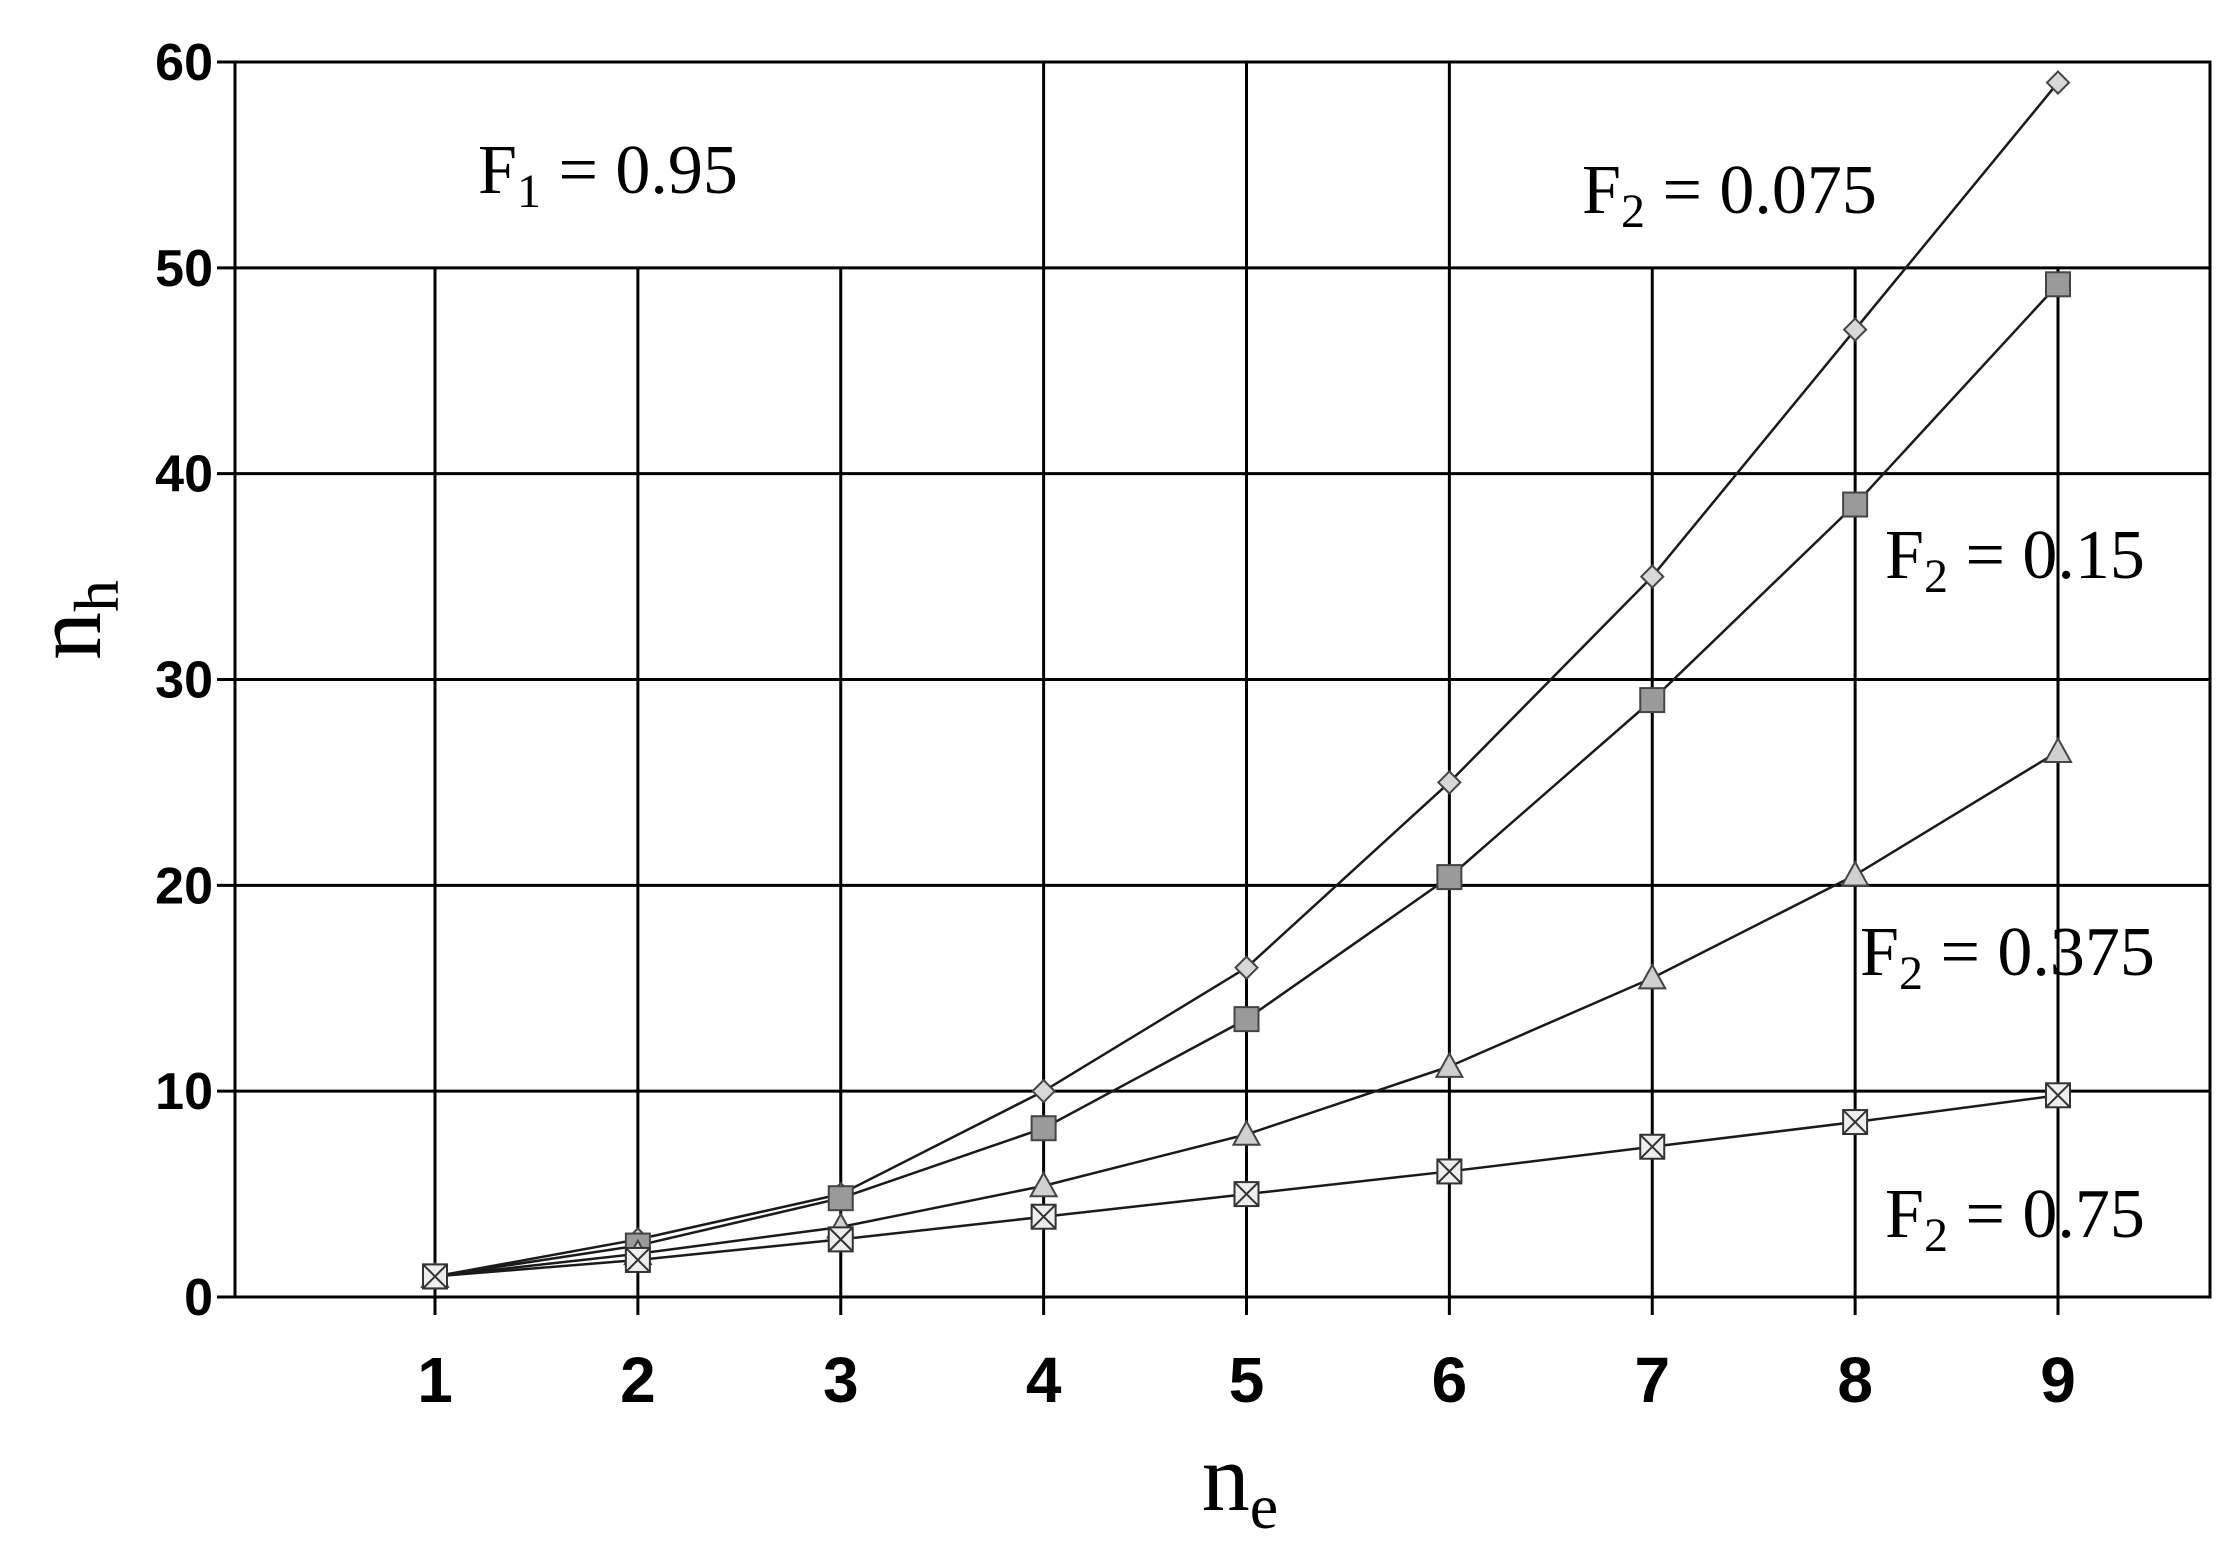  What do you see at coordinates (1450, 1380) in the screenshot?
I see `x-tick-label-6: 6` at bounding box center [1450, 1380].